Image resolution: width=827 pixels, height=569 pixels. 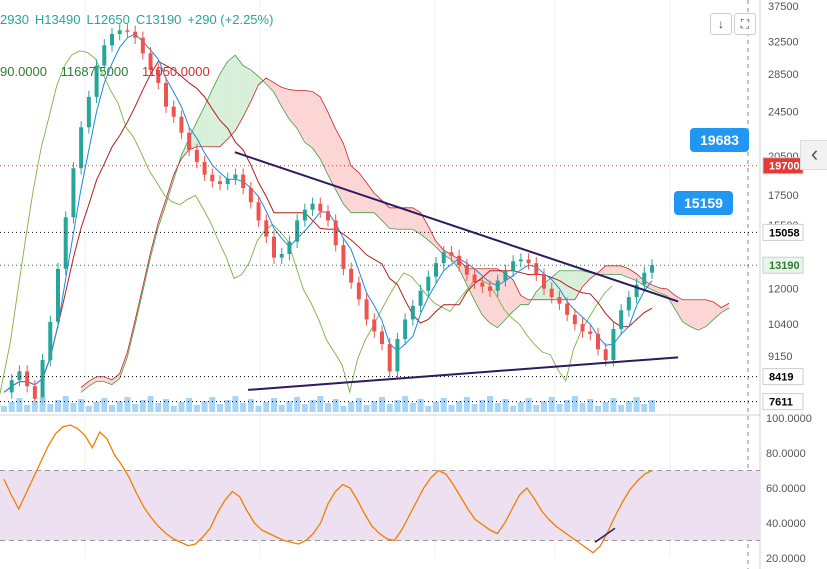 I want to click on fullscreen-button: ⛶, so click(x=745, y=24).